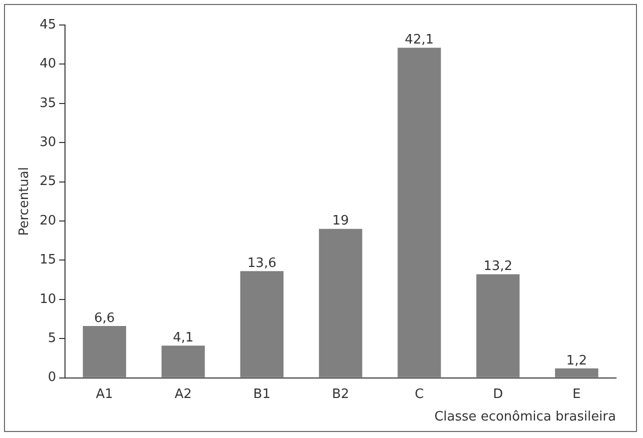 This screenshot has width=643, height=438. What do you see at coordinates (48, 220) in the screenshot?
I see `y-tick-label: 20` at bounding box center [48, 220].